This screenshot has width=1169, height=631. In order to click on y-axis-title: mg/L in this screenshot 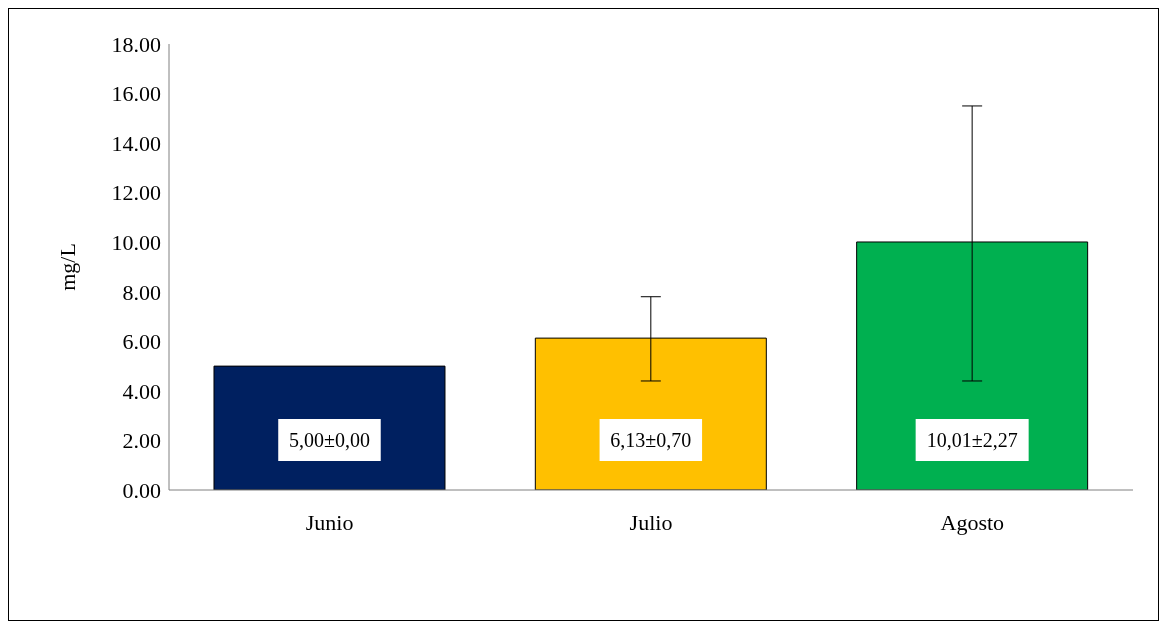, I will do `click(67, 267)`.